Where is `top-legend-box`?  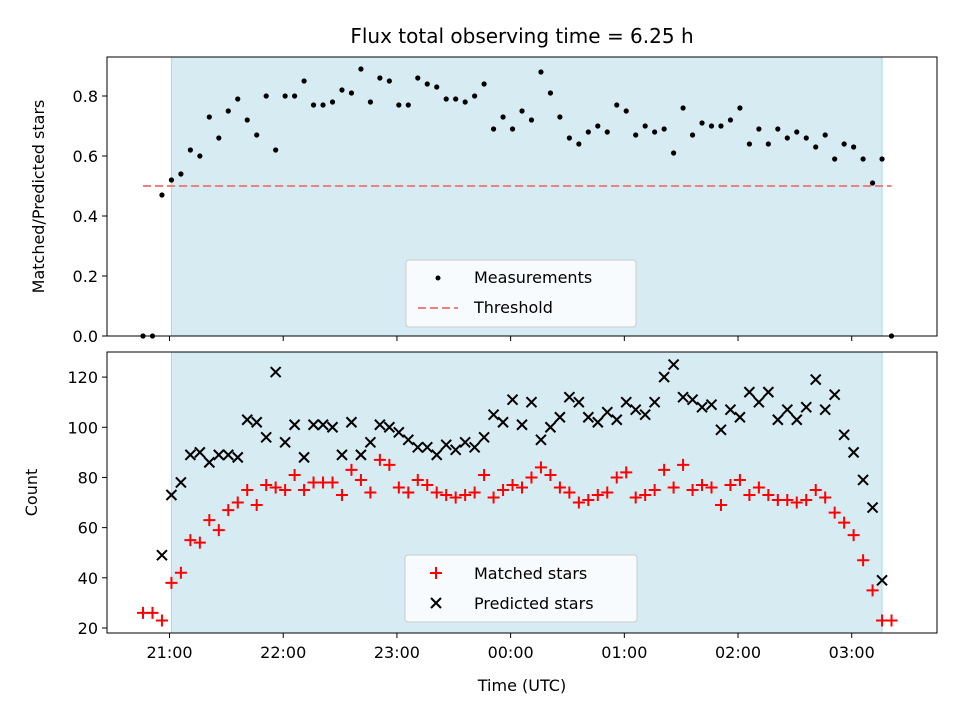
top-legend-box is located at coordinates (521, 293).